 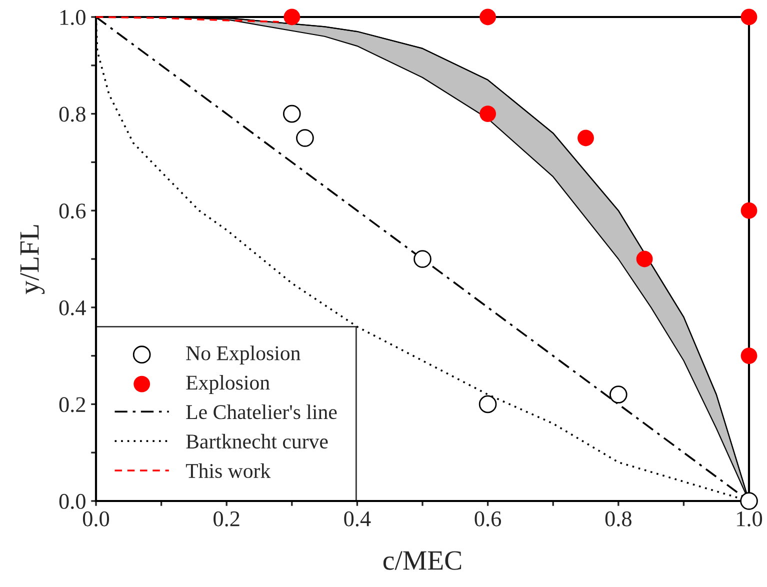 What do you see at coordinates (228, 384) in the screenshot?
I see `legend-label: Explosion` at bounding box center [228, 384].